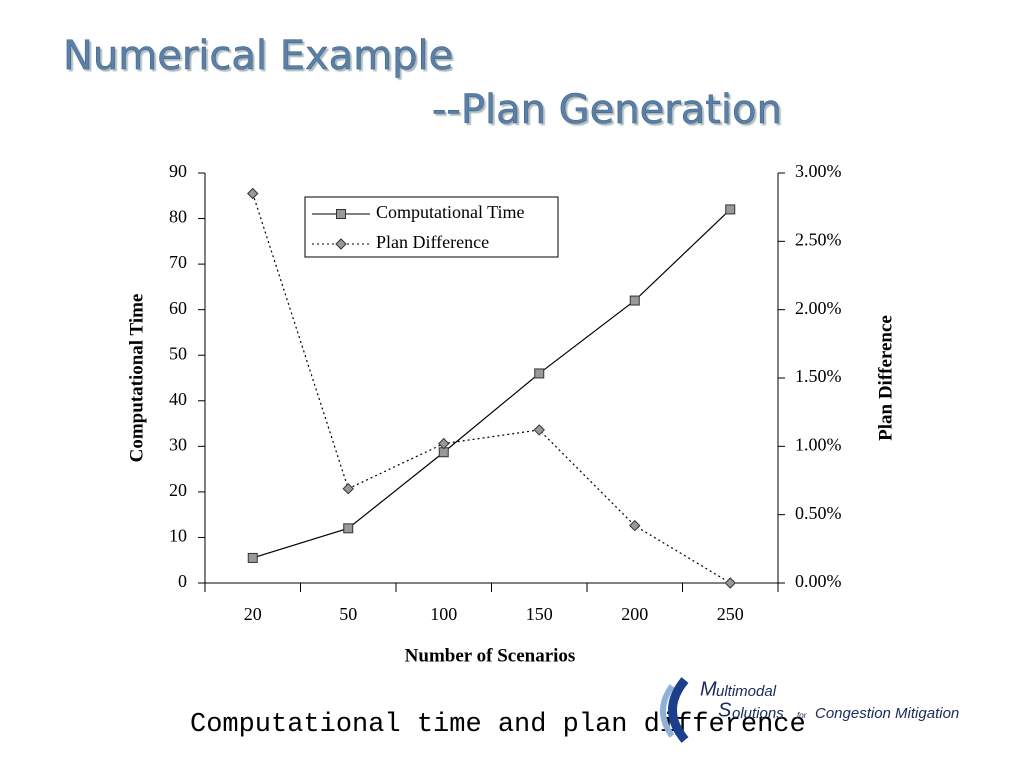  I want to click on legend: Computational Time Plan Difference, so click(431, 227).